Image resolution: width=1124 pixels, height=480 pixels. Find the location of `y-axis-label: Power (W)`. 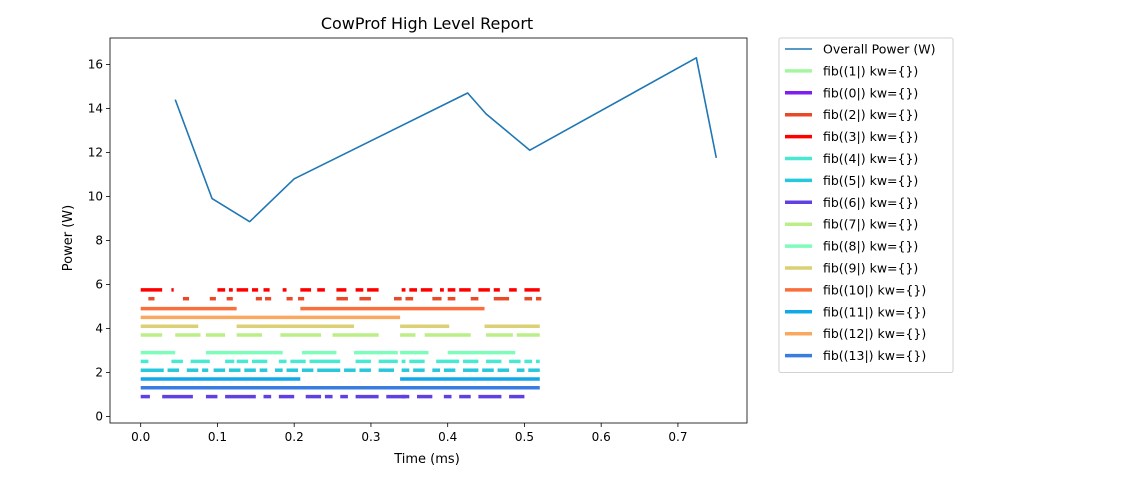

y-axis-label: Power (W) is located at coordinates (68, 238).